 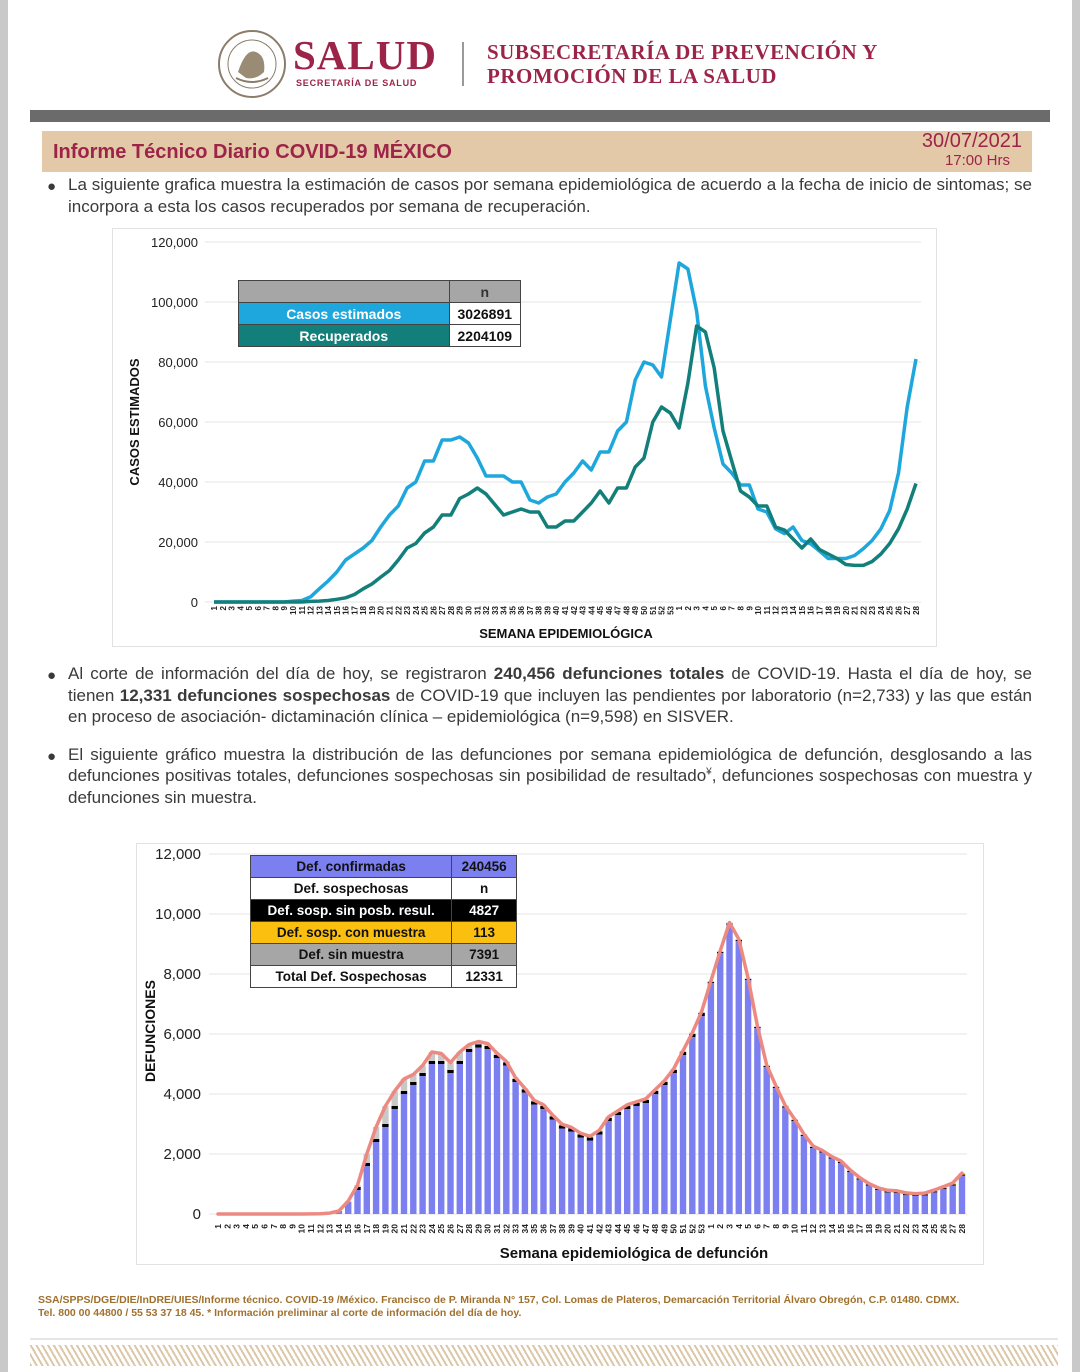 What do you see at coordinates (311, 609) in the screenshot?
I see `x-tick-label: 12` at bounding box center [311, 609].